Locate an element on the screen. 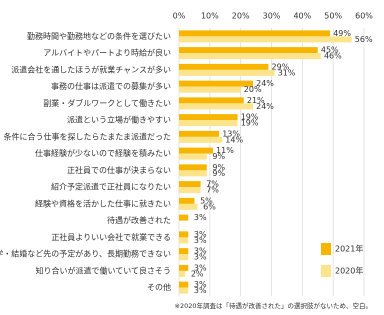 This screenshot has width=384, height=315. category-label: 留学・結婚など先の予定があり、長期勤務できない is located at coordinates (85, 254).